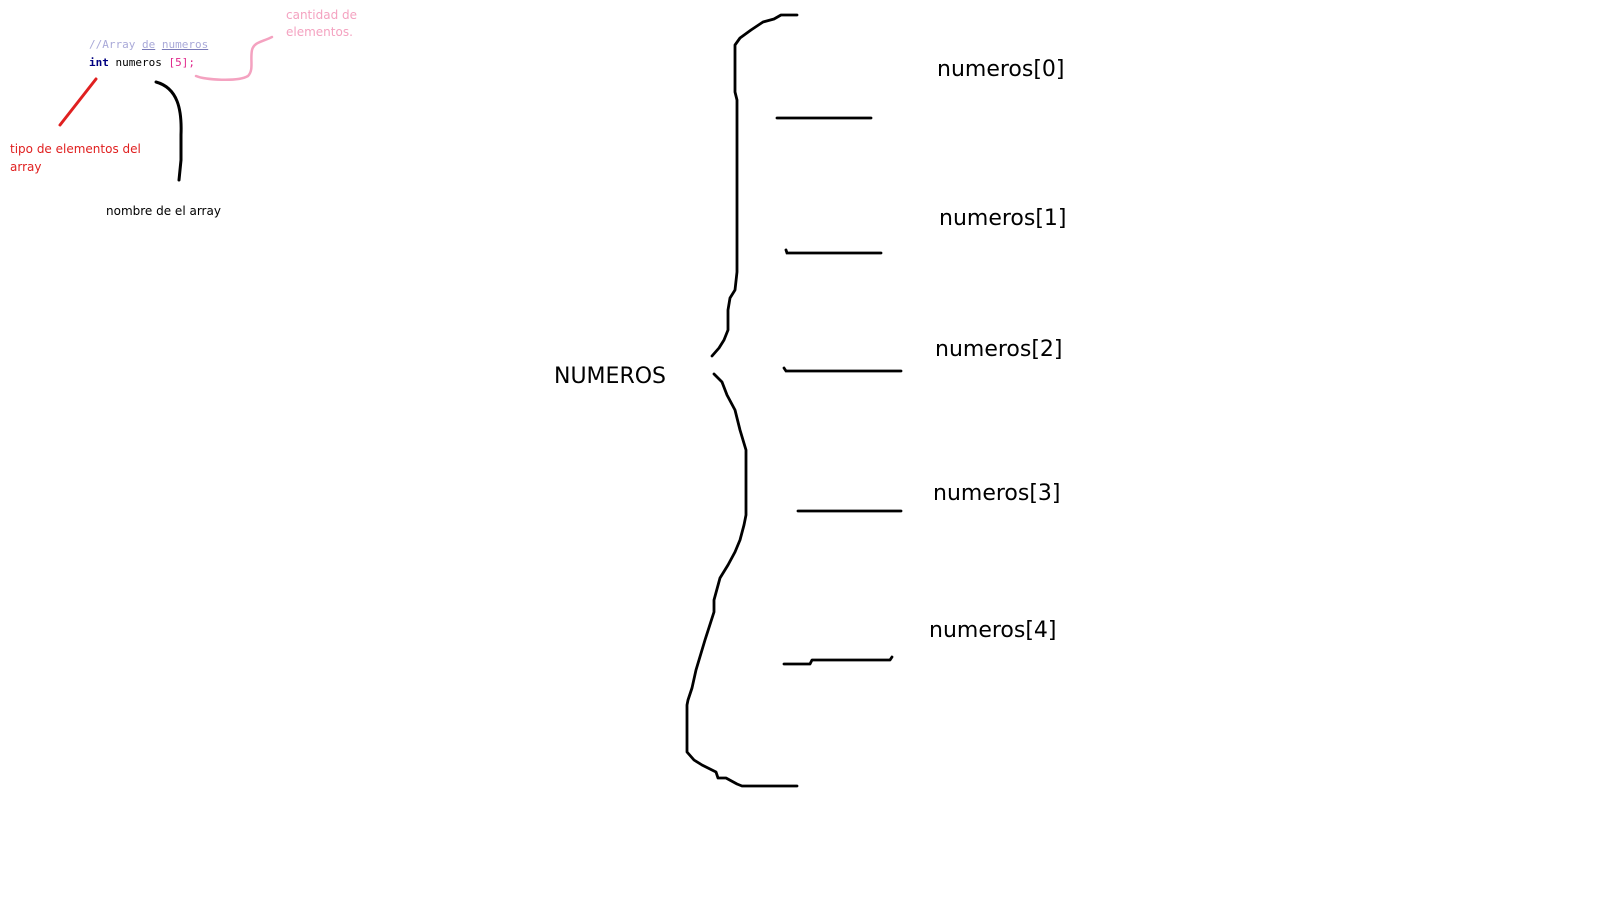 Image resolution: width=1600 pixels, height=900 pixels. I want to click on code-terminator: ;, so click(191, 62).